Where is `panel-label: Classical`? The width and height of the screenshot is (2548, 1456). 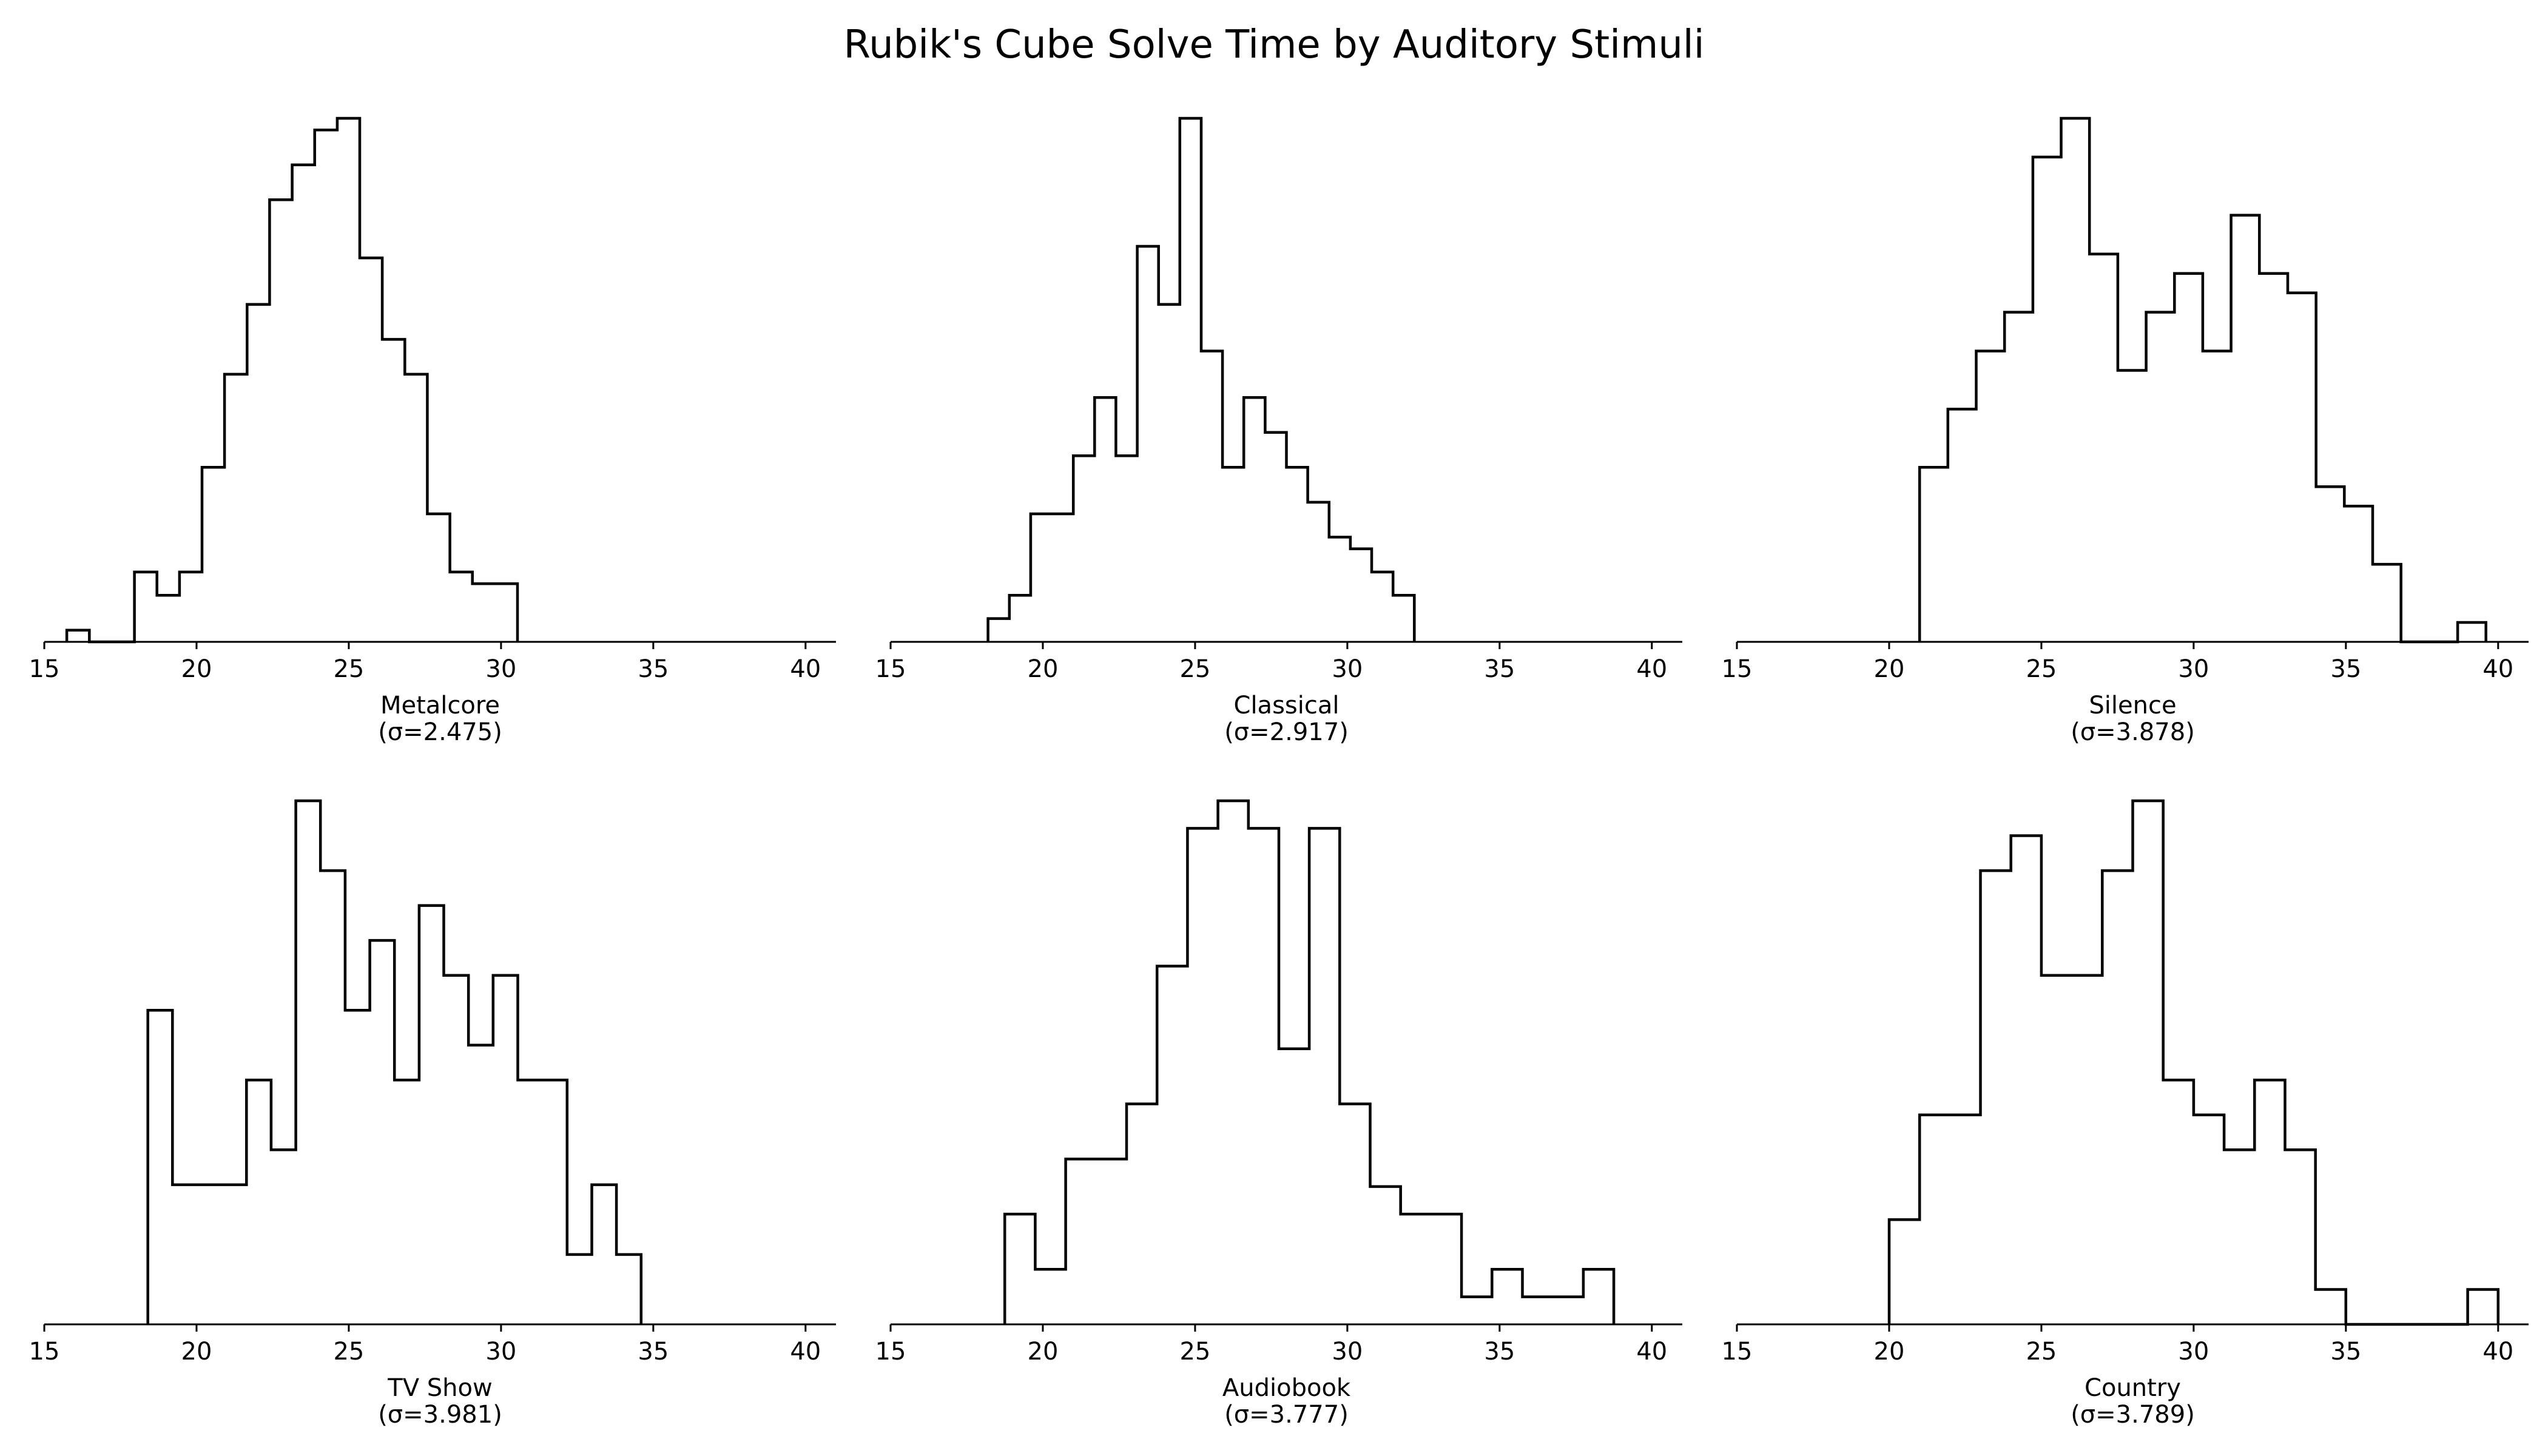
panel-label: Classical is located at coordinates (1287, 706).